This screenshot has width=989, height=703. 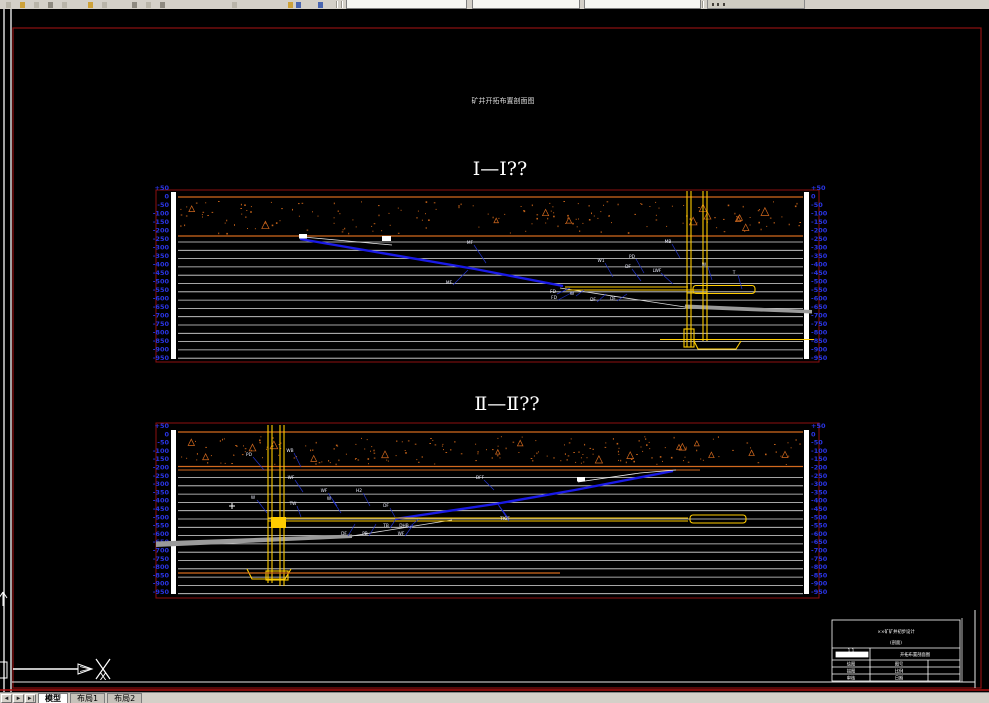 I want to click on tab-nav-prev-button: ►, so click(x=18, y=698).